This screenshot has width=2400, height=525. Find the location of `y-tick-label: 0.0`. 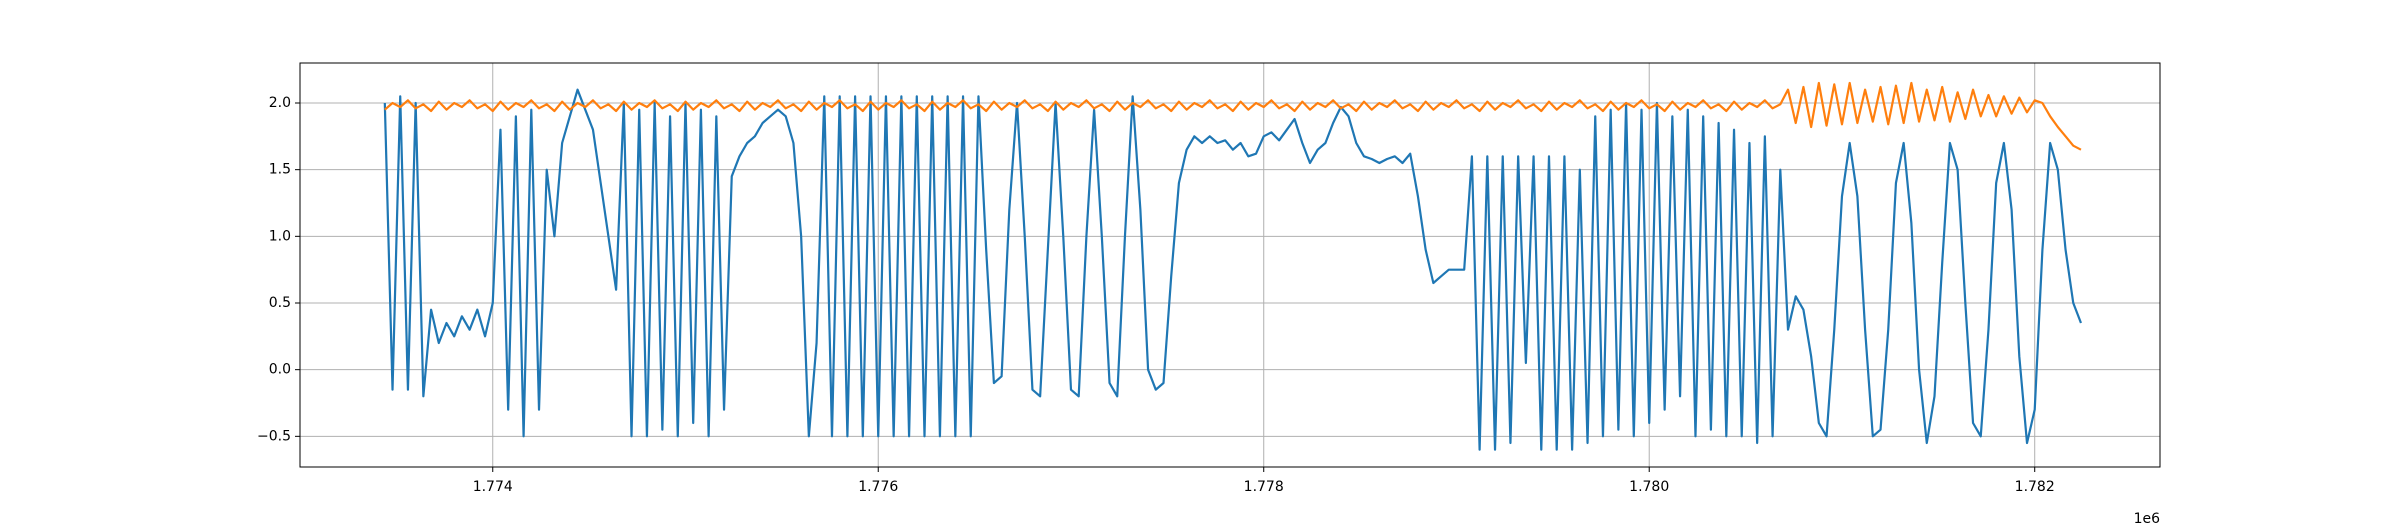

y-tick-label: 0.0 is located at coordinates (280, 370).